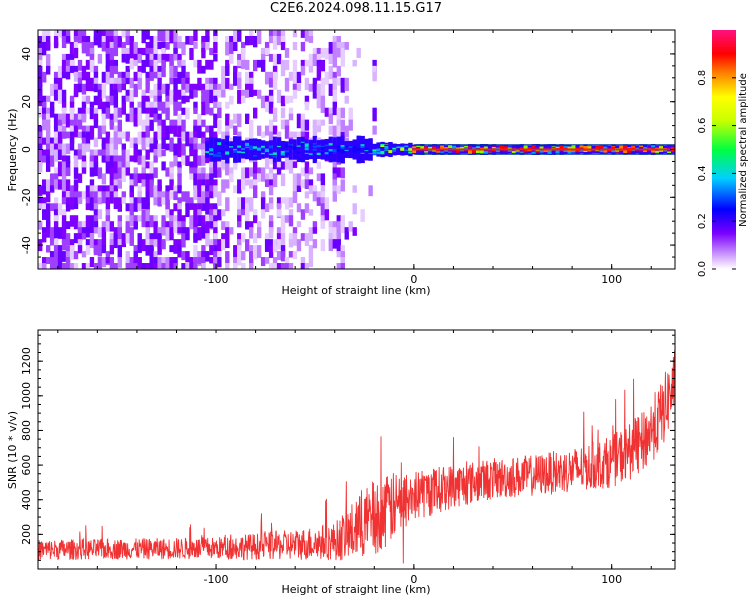  I want to click on heatmap-band, so click(362, 149).